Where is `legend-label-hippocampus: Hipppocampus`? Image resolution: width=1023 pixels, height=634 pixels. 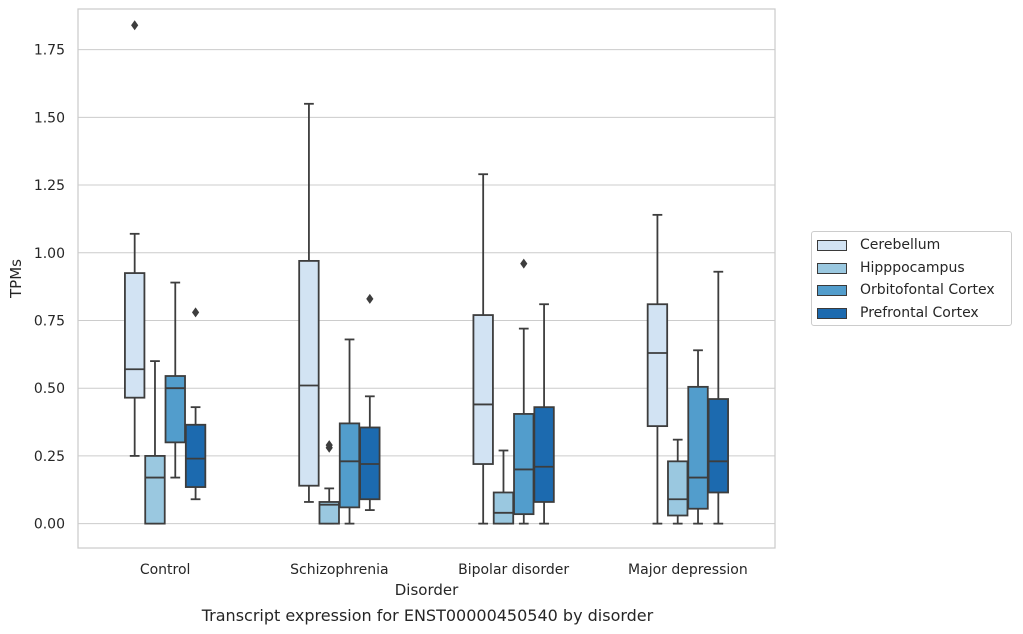
legend-label-hippocampus: Hipppocampus is located at coordinates (912, 268).